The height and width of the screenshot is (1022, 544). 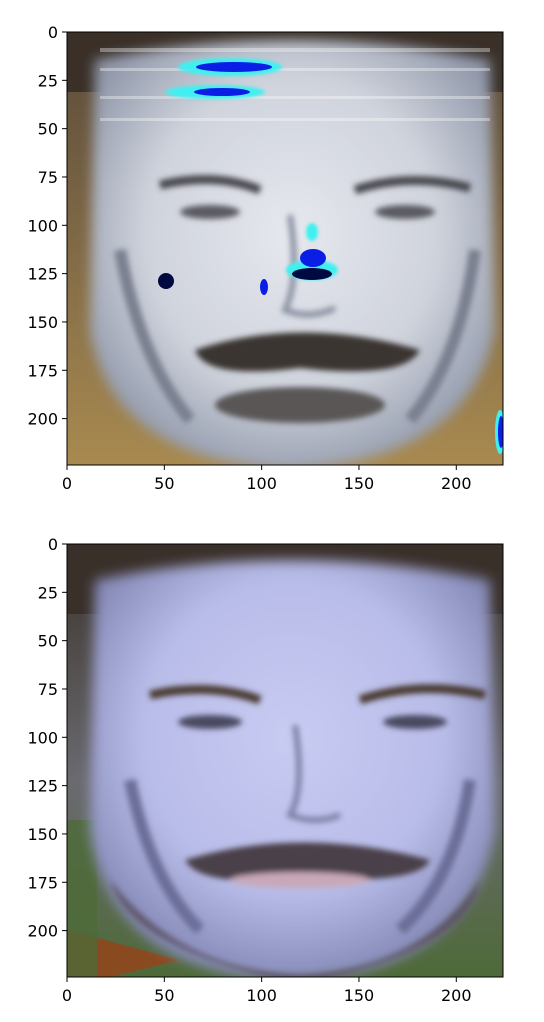 I want to click on x-axis-2: 0 50 100 150 200, so click(x=267, y=991).